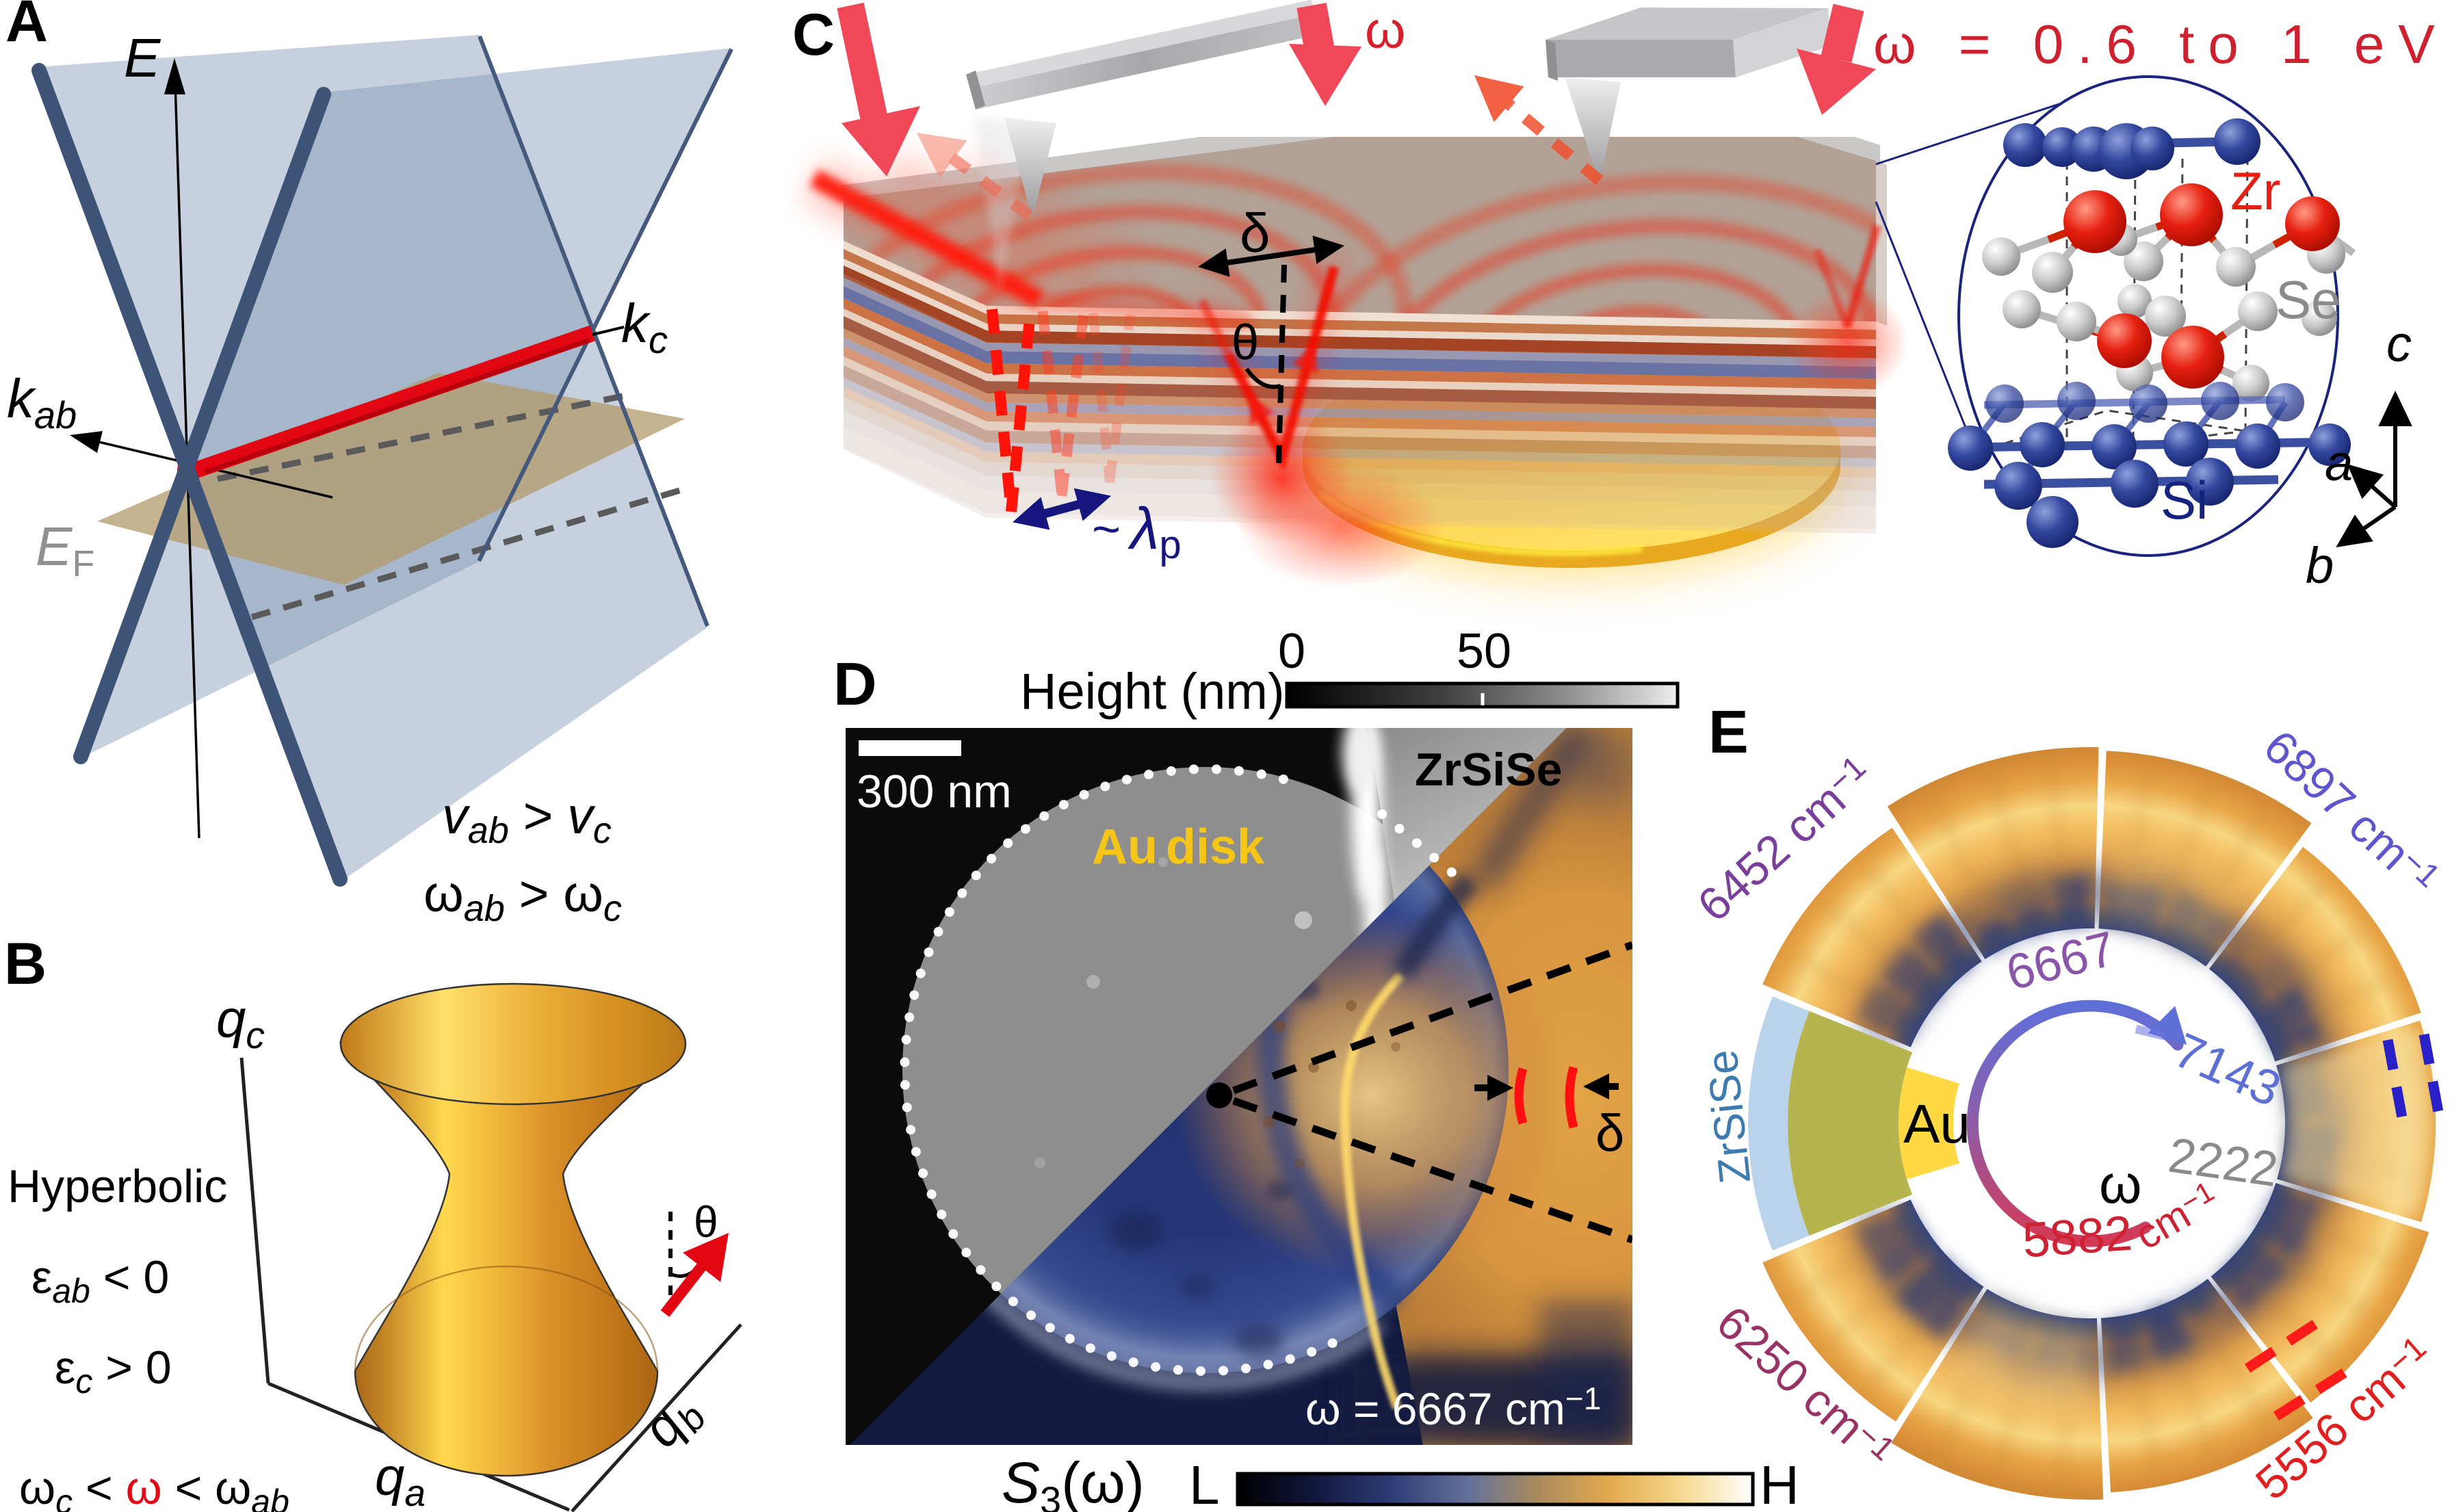 The width and height of the screenshot is (2463, 1512). Describe the element at coordinates (2184, 500) in the screenshot. I see `svg-text: Si` at that location.